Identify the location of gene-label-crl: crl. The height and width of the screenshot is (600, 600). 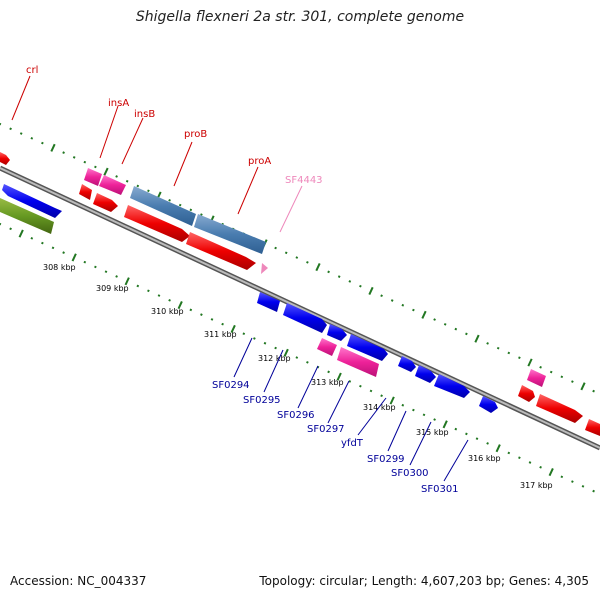
(32, 70).